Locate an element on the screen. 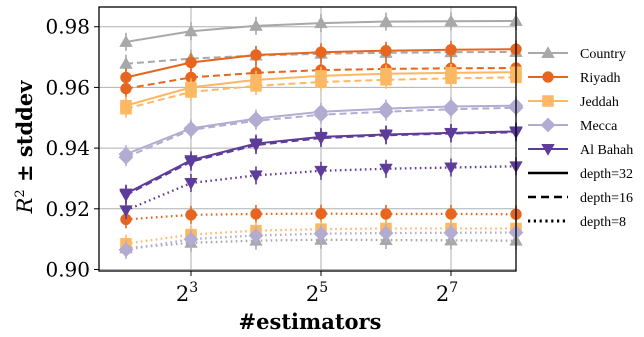 The height and width of the screenshot is (337, 644). x-tick-exponent: 5 is located at coordinates (323, 288).